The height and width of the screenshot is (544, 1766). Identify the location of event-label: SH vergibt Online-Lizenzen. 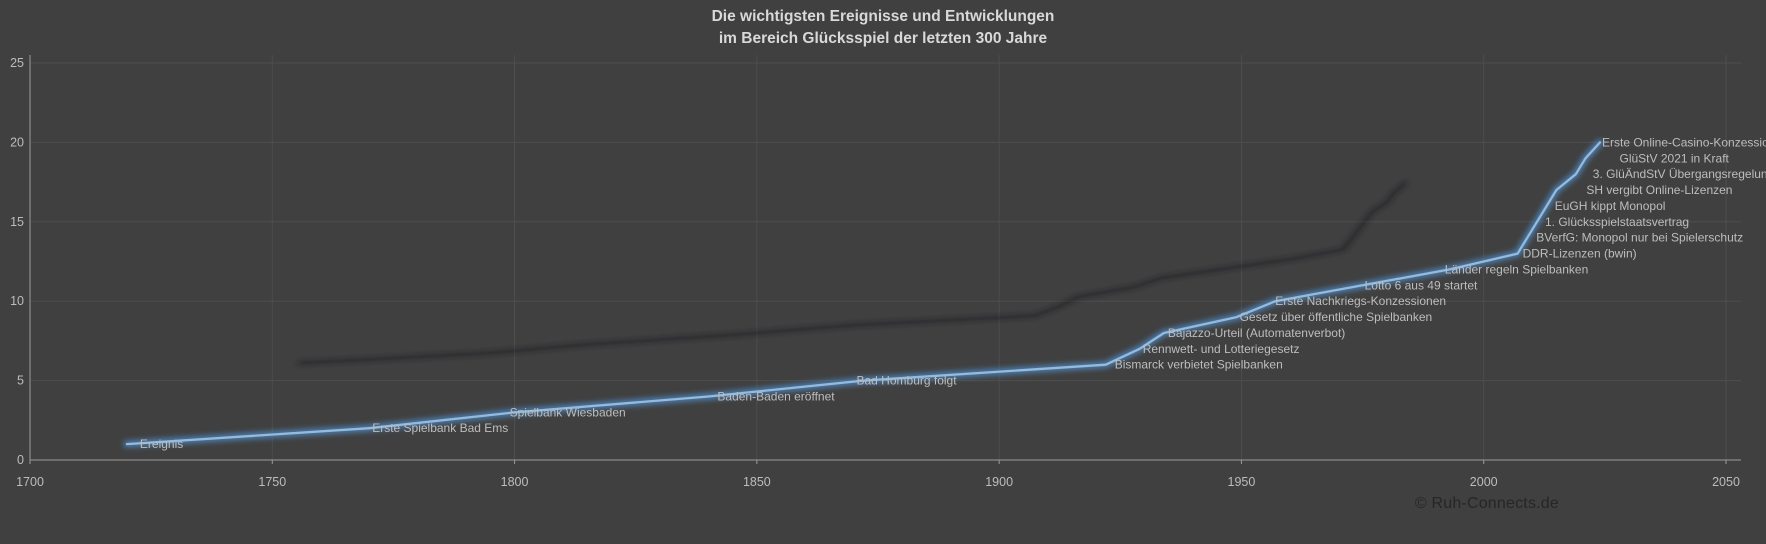
(1659, 190).